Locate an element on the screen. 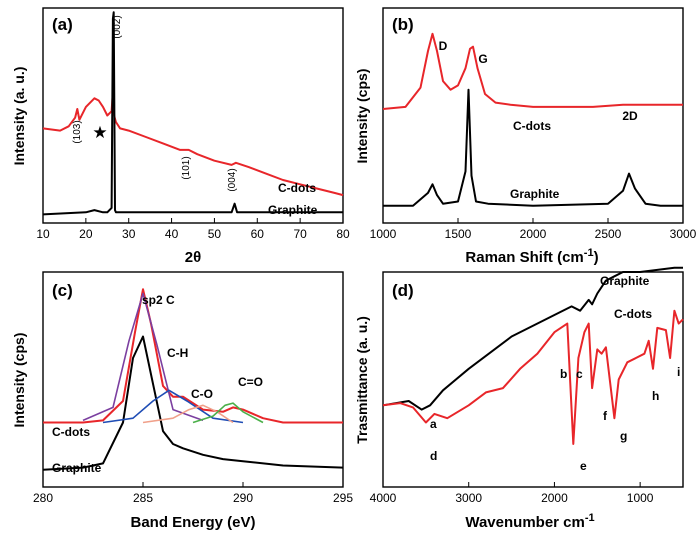 This screenshot has width=700, height=540. panel-d-xtick-label: 4000 is located at coordinates (383, 498).